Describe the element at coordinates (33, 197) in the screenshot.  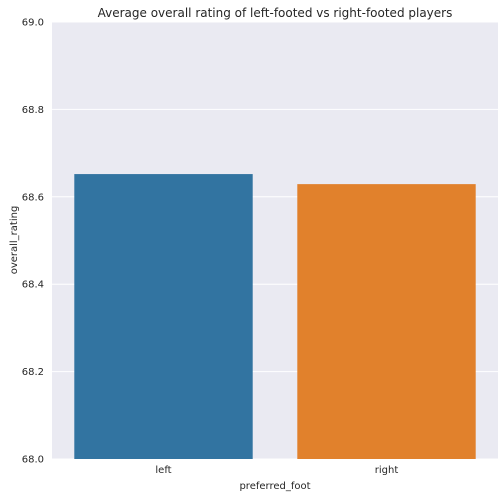
I see `y-tick-label: 68.6` at that location.